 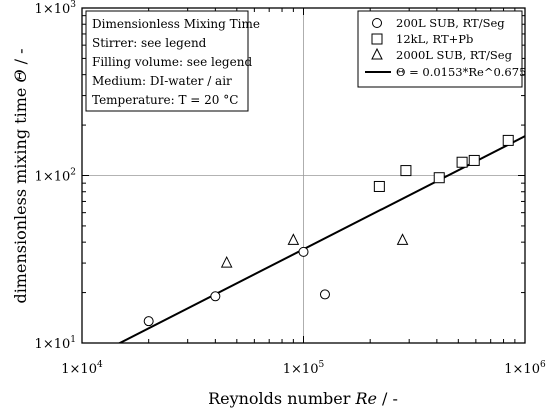 I want to click on info-box-line: Stirrer: see legend, so click(x=149, y=43).